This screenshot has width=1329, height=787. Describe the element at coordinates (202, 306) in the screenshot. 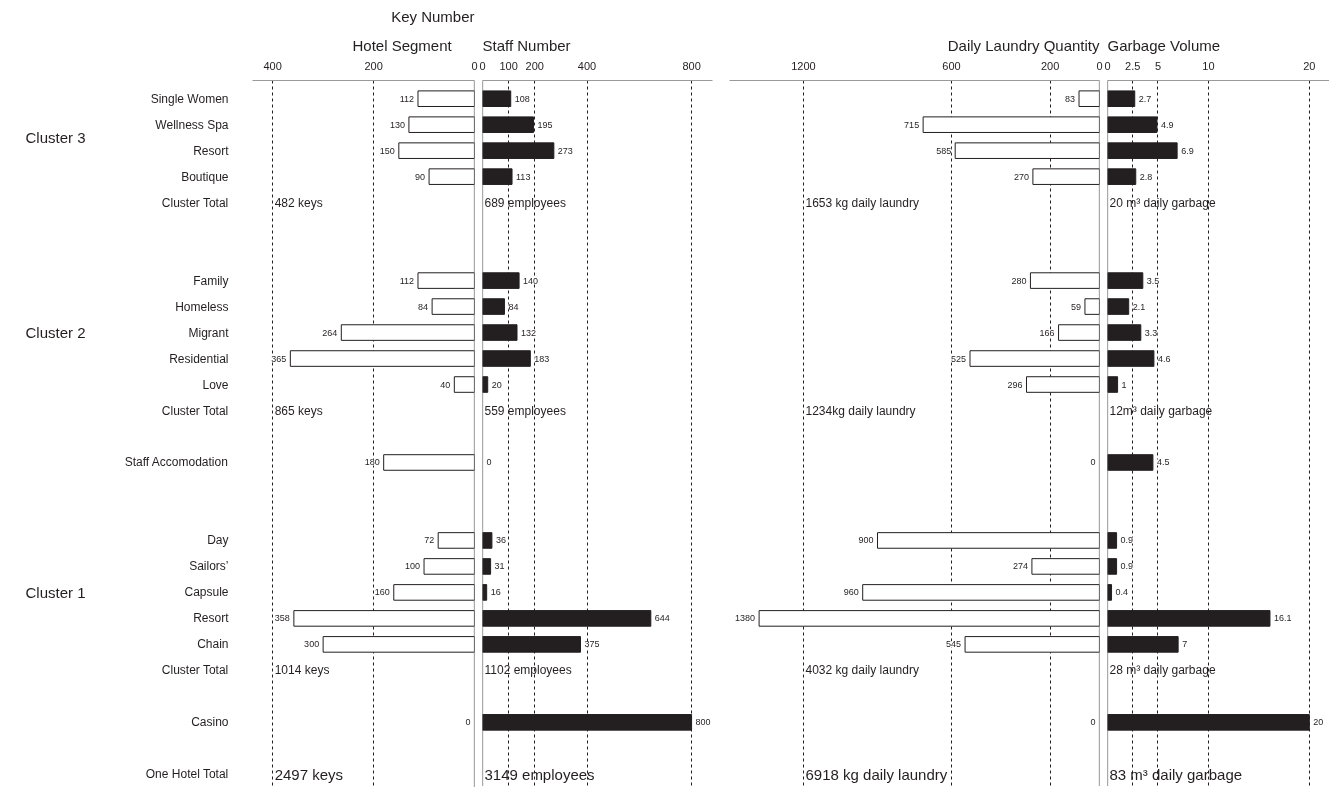

I see `y-tick-label: Homeless` at that location.